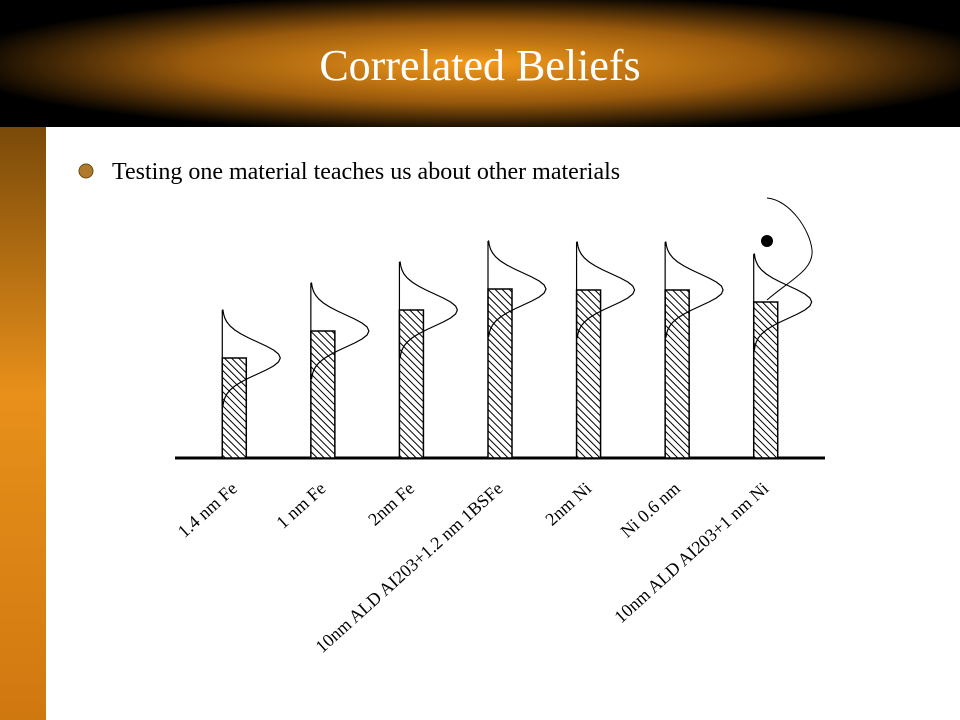 The image size is (960, 720). I want to click on observation-dot, so click(767, 241).